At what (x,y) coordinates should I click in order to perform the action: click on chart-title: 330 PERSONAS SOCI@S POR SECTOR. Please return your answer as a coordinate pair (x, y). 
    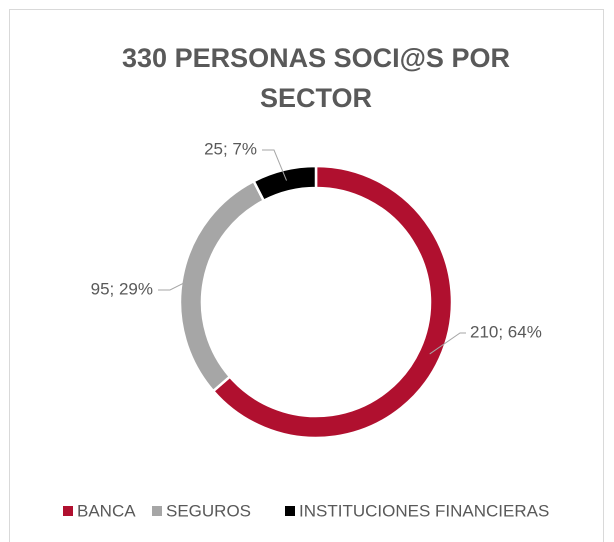
    Looking at the image, I should click on (316, 78).